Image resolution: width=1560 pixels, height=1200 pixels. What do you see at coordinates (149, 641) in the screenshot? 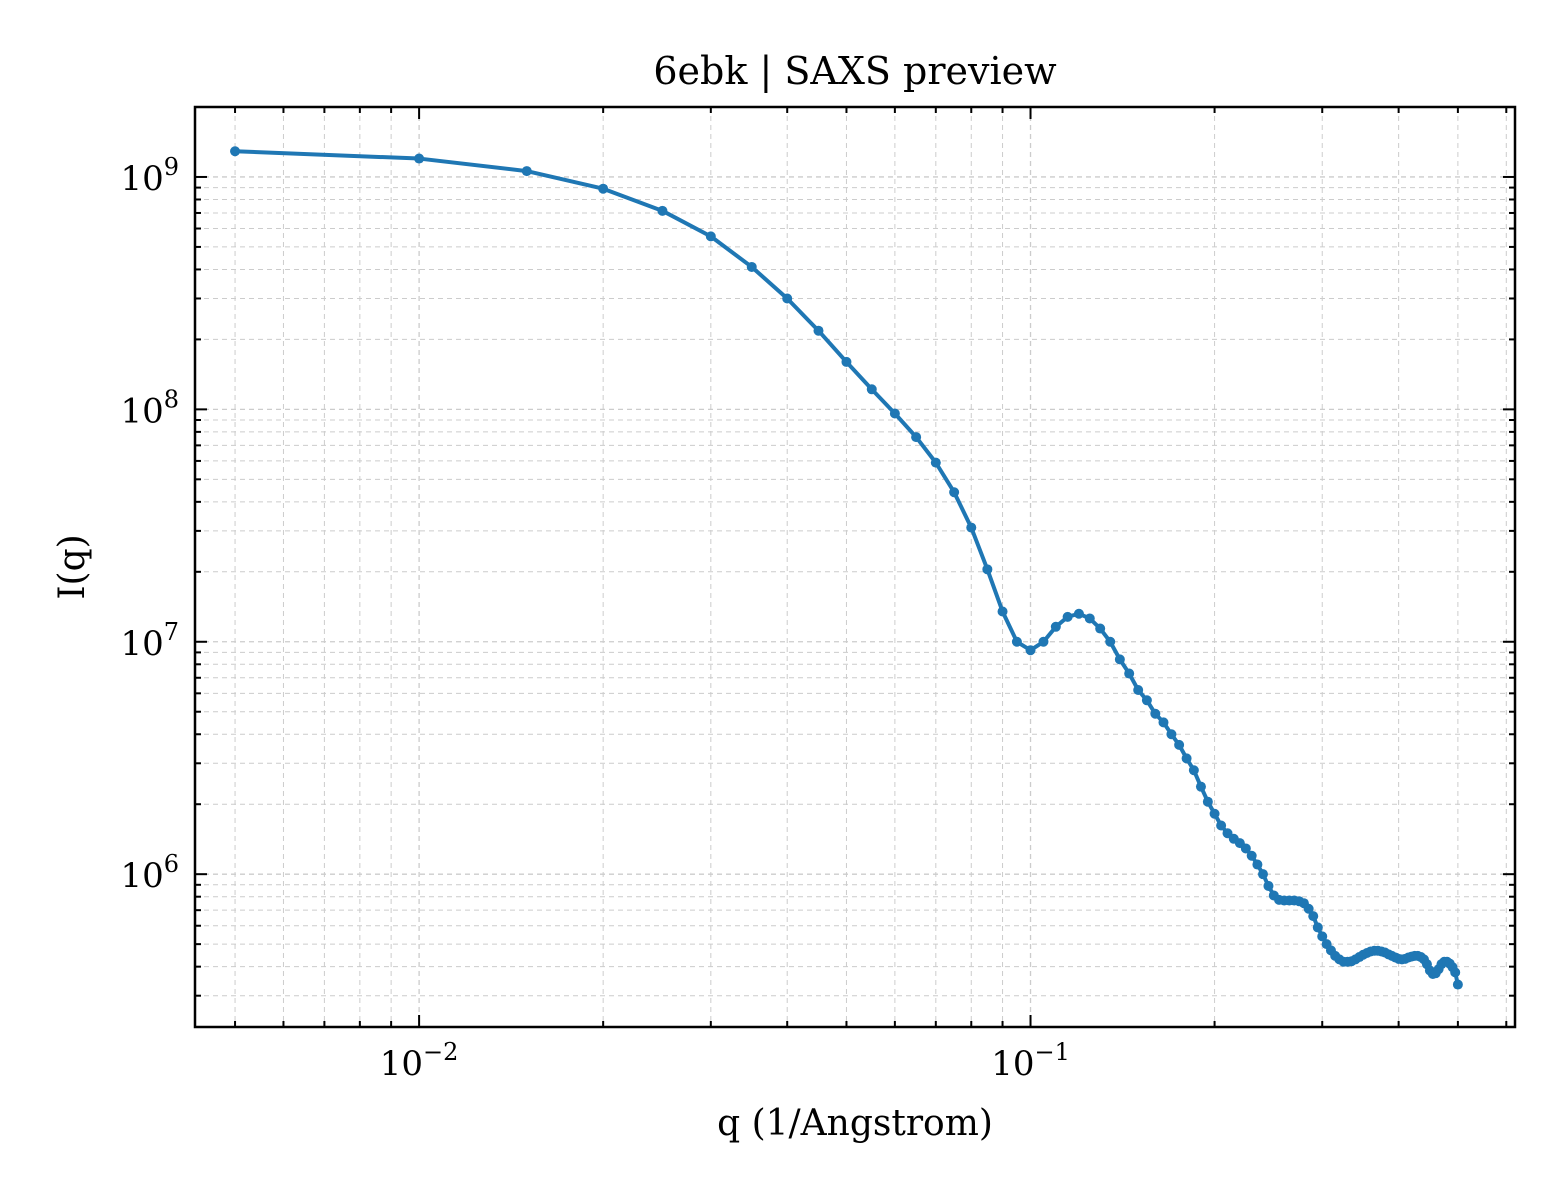
I see `y-tick-label: 10⁷` at bounding box center [149, 641].